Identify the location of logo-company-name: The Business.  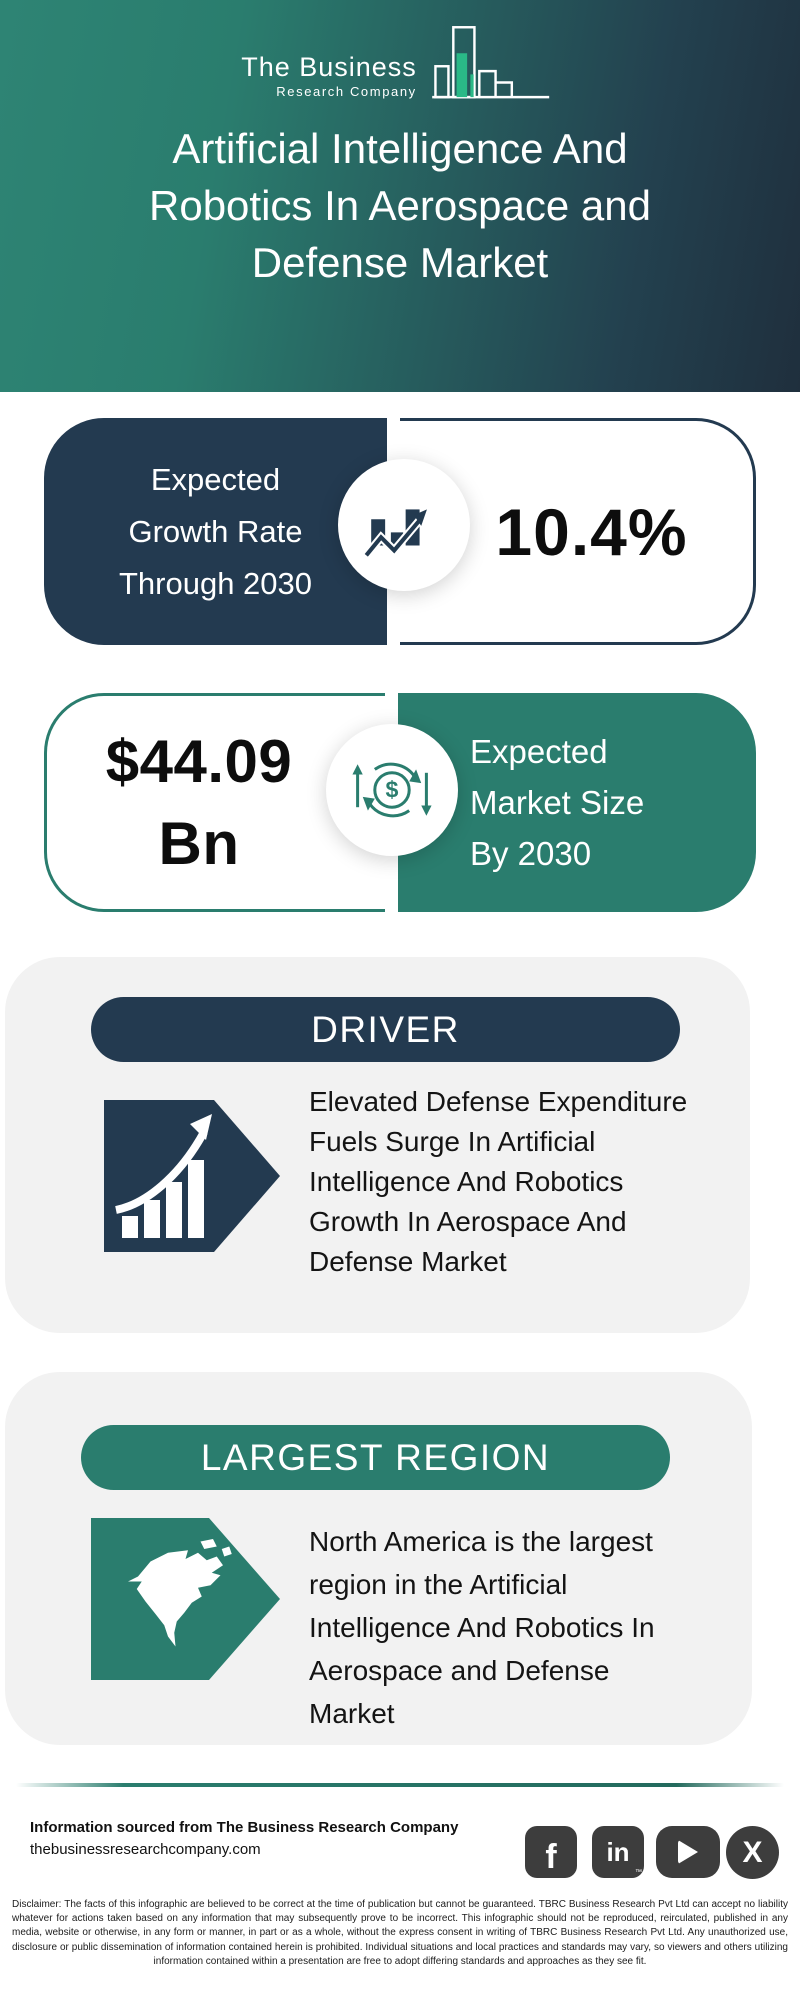
(329, 67).